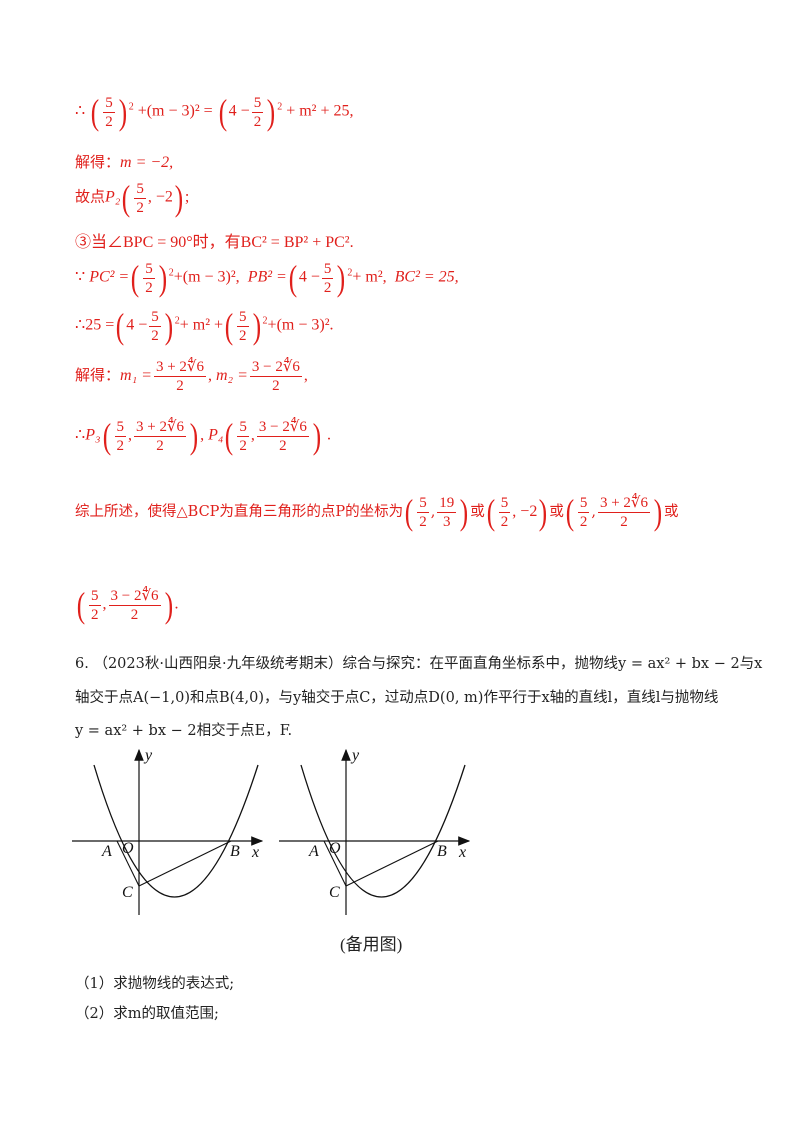 This screenshot has height=1132, width=800. What do you see at coordinates (175, 111) in the screenshot?
I see `expression: +(m − 3)² =` at bounding box center [175, 111].